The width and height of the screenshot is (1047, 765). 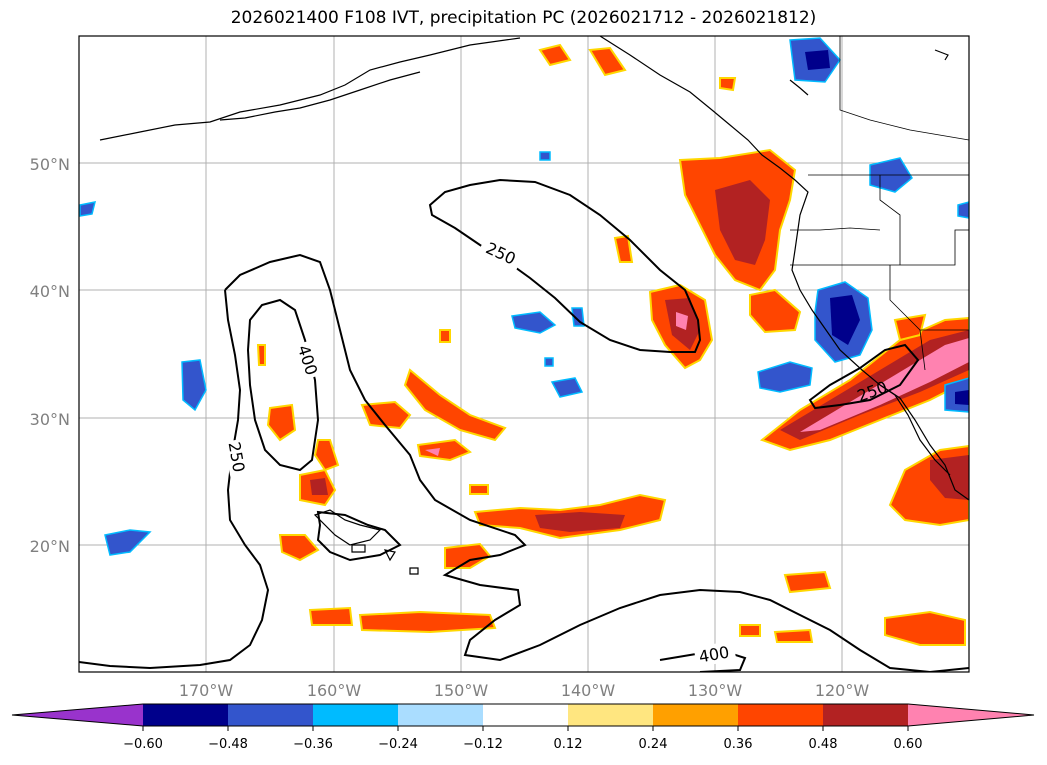 What do you see at coordinates (228, 744) in the screenshot?
I see `colorbar-tick-label: −0.48` at bounding box center [228, 744].